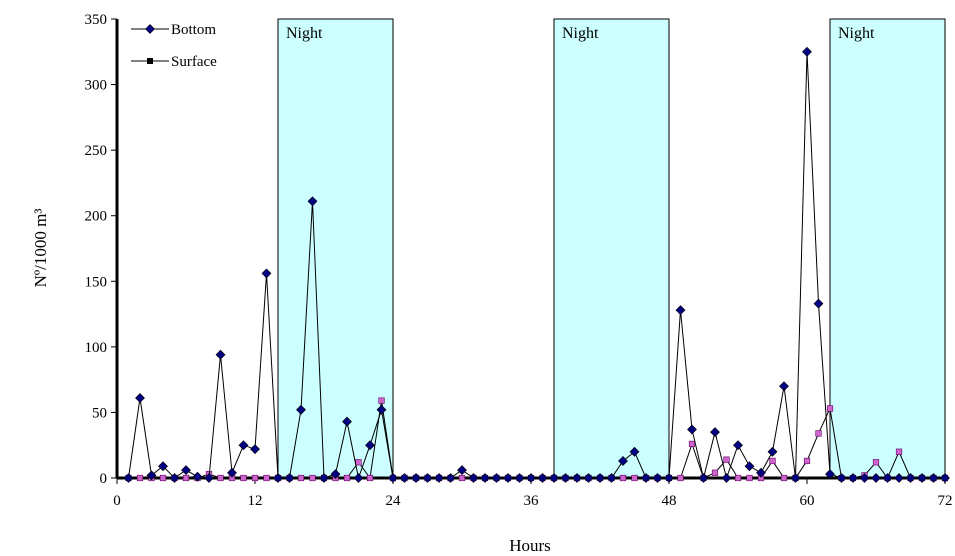  What do you see at coordinates (807, 501) in the screenshot?
I see `x-tick-label: 60` at bounding box center [807, 501].